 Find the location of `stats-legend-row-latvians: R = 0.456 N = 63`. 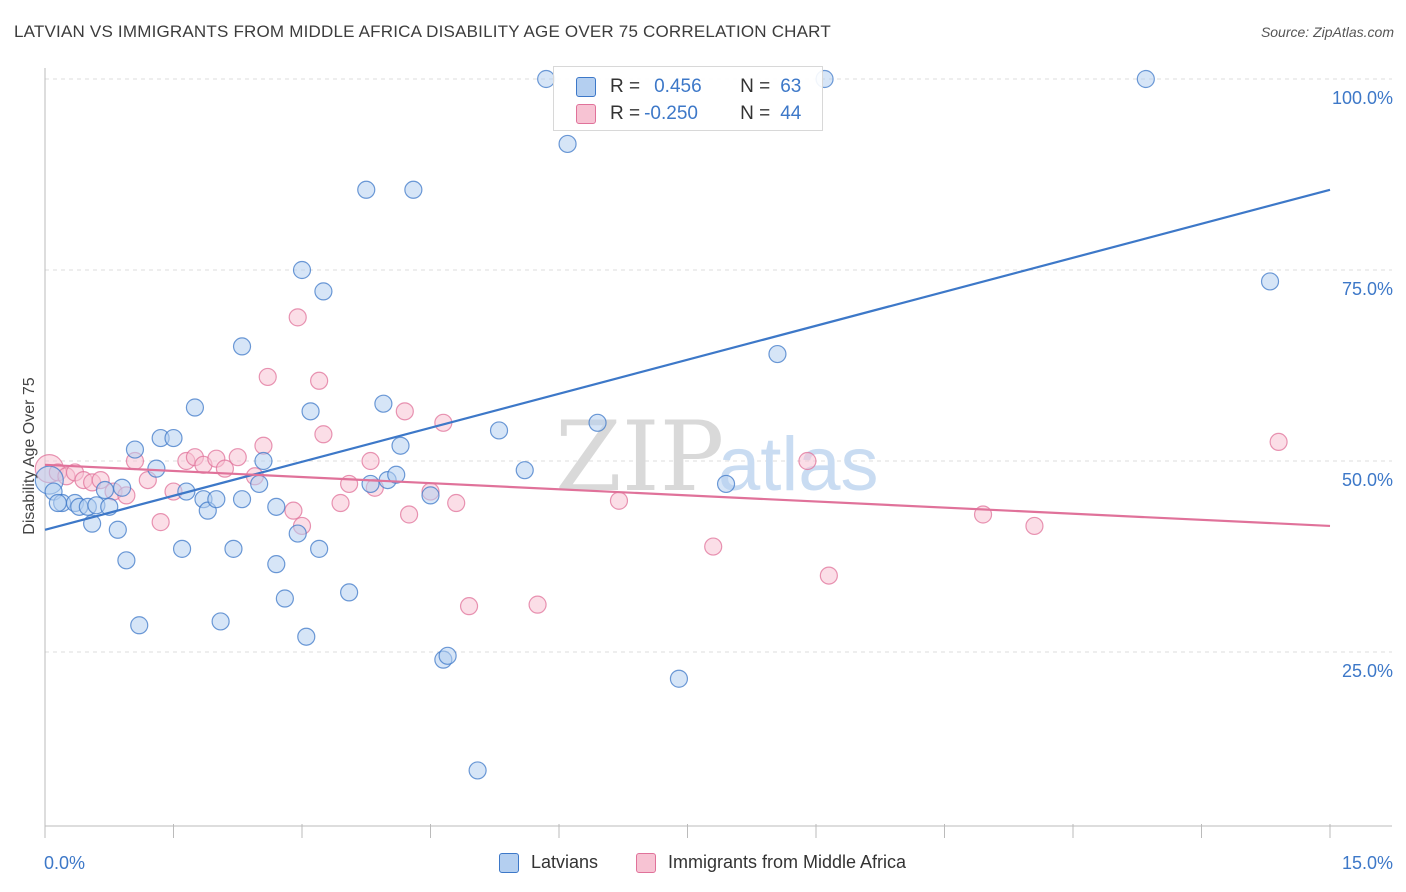

stats-legend-row-latvians: R = 0.456 N = 63 is located at coordinates (688, 87).